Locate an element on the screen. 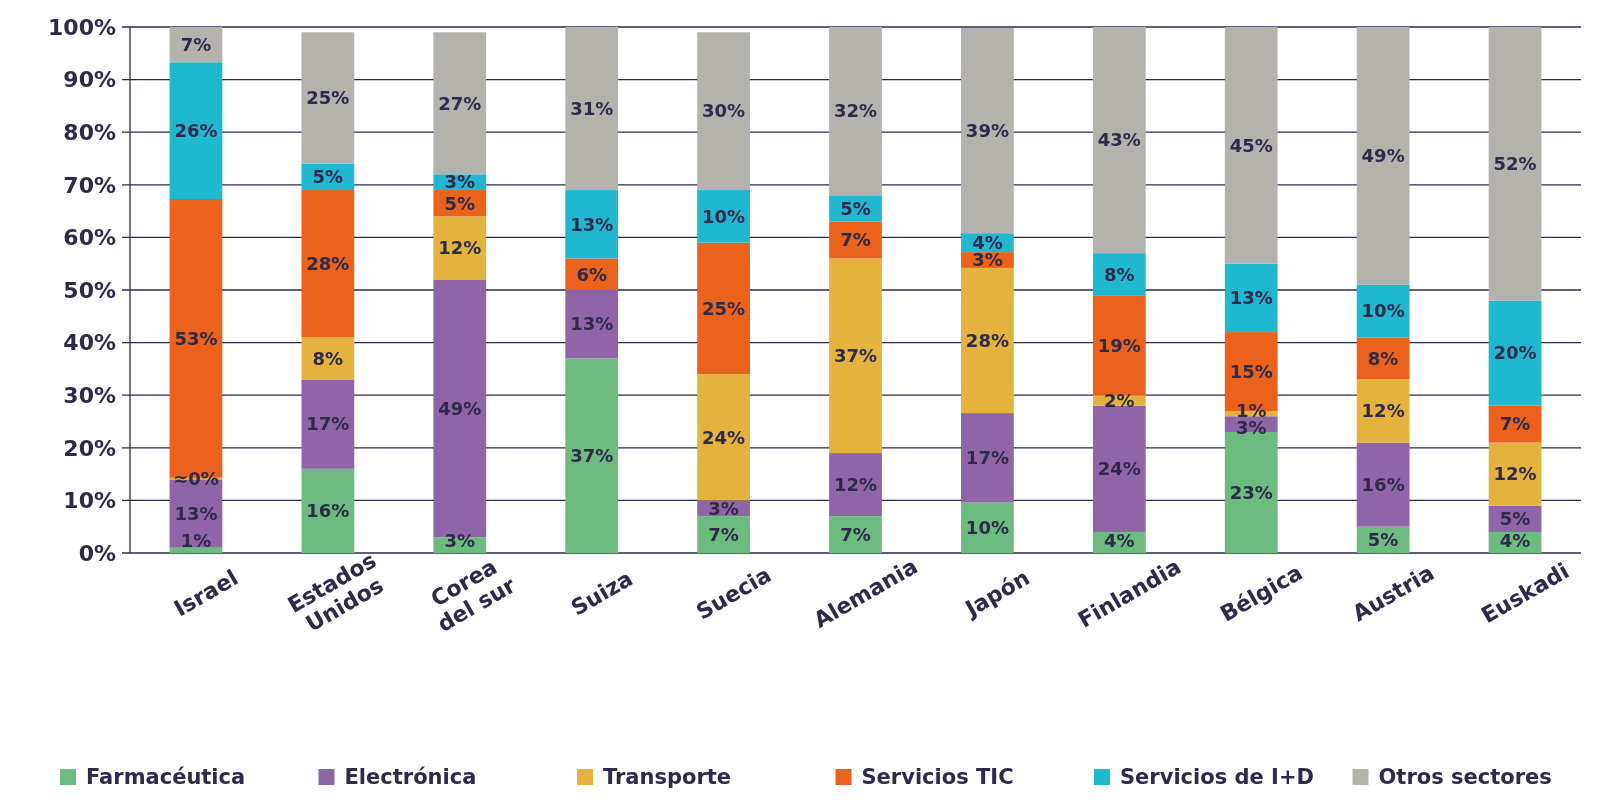 The image size is (1611, 807). data-label: 30% is located at coordinates (724, 111).